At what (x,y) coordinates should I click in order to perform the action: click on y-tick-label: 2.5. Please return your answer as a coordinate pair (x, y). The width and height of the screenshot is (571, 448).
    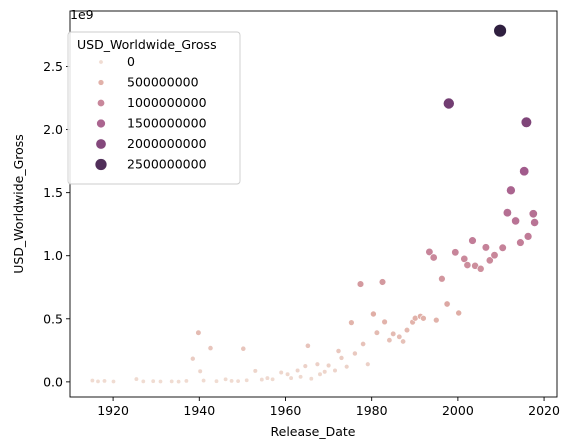
    Looking at the image, I should click on (53, 66).